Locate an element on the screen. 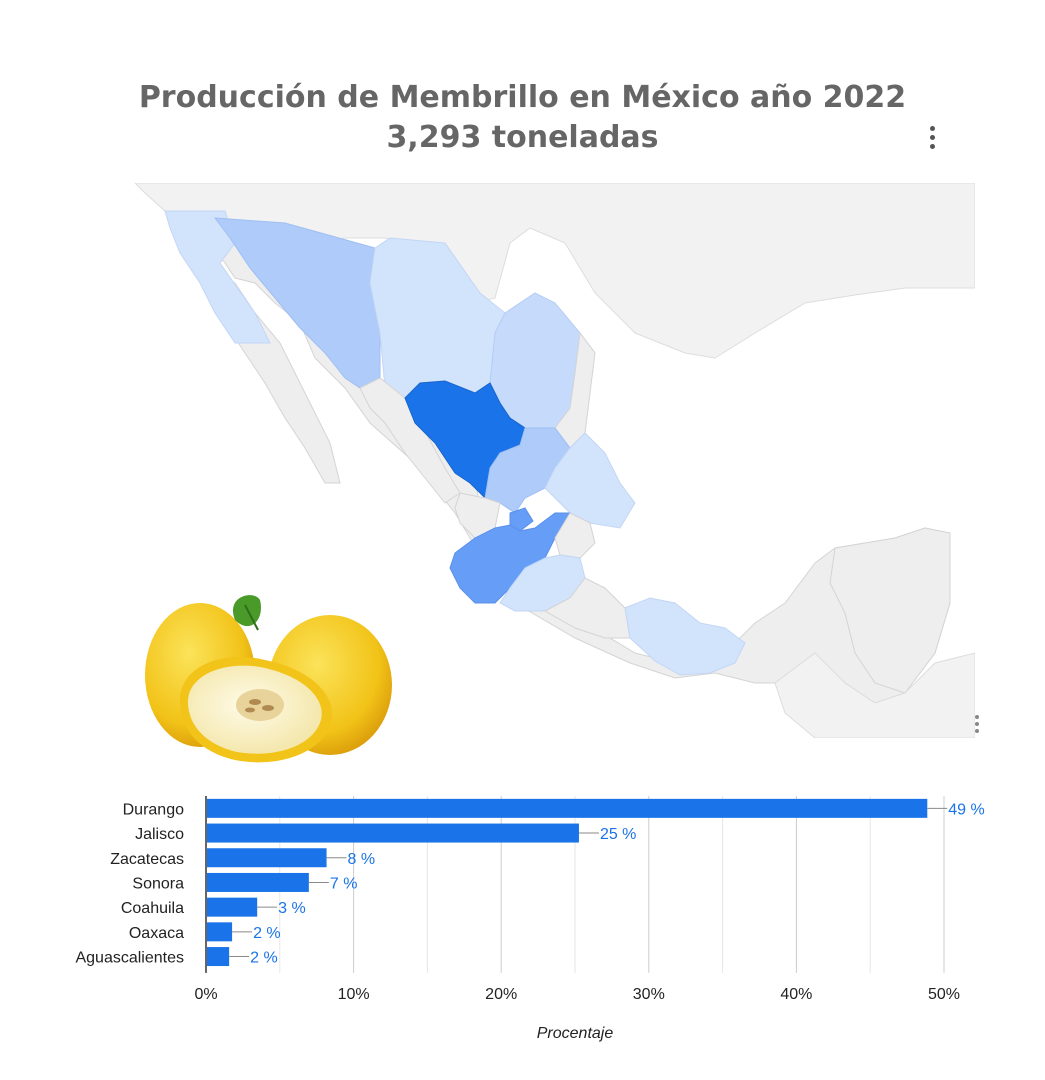  x-tick-label: 40% is located at coordinates (796, 994).